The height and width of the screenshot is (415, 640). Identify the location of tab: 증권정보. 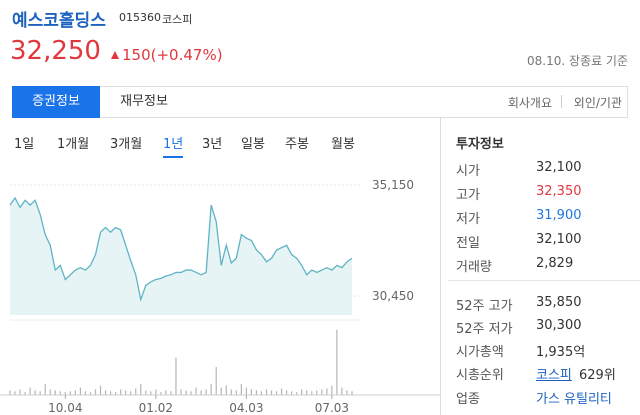
(56, 102).